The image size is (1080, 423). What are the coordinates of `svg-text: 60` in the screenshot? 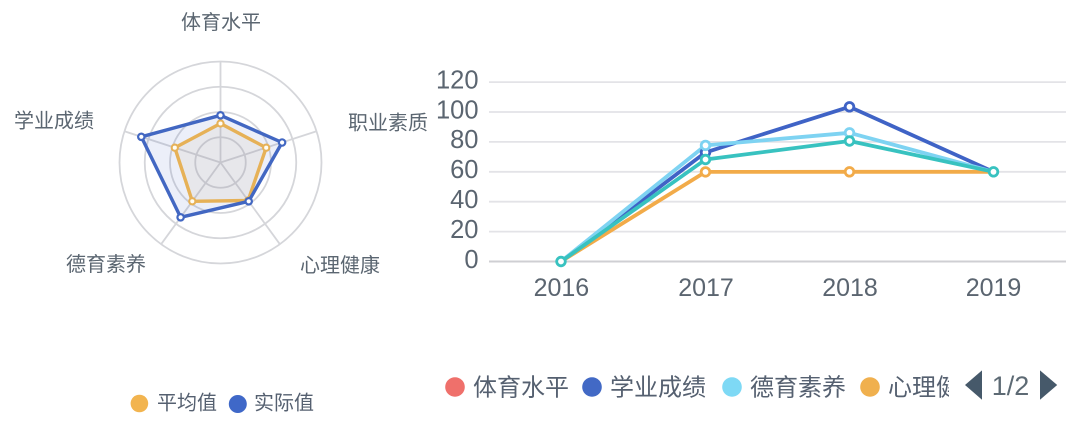 It's located at (464, 170).